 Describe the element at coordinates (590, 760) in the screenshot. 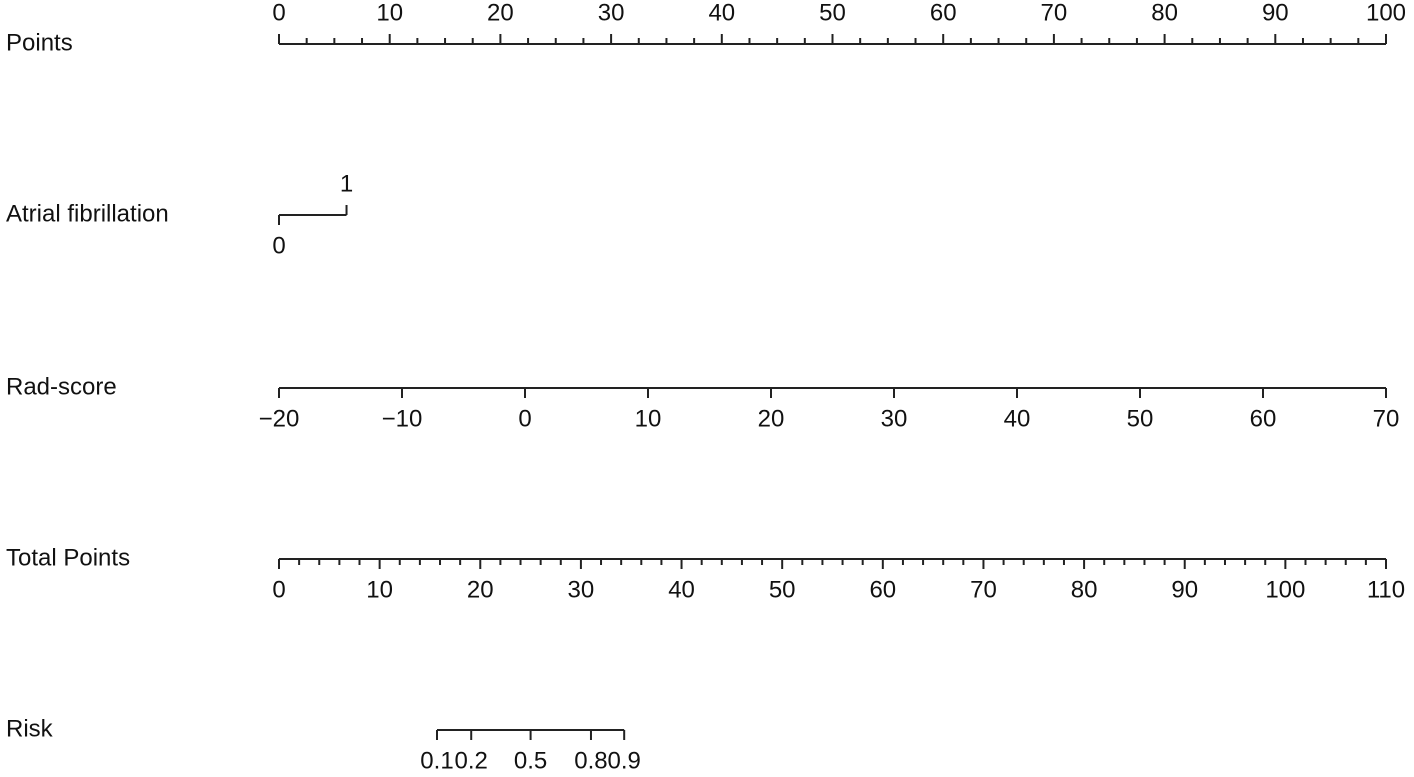

I see `tick-label: 0.8` at that location.